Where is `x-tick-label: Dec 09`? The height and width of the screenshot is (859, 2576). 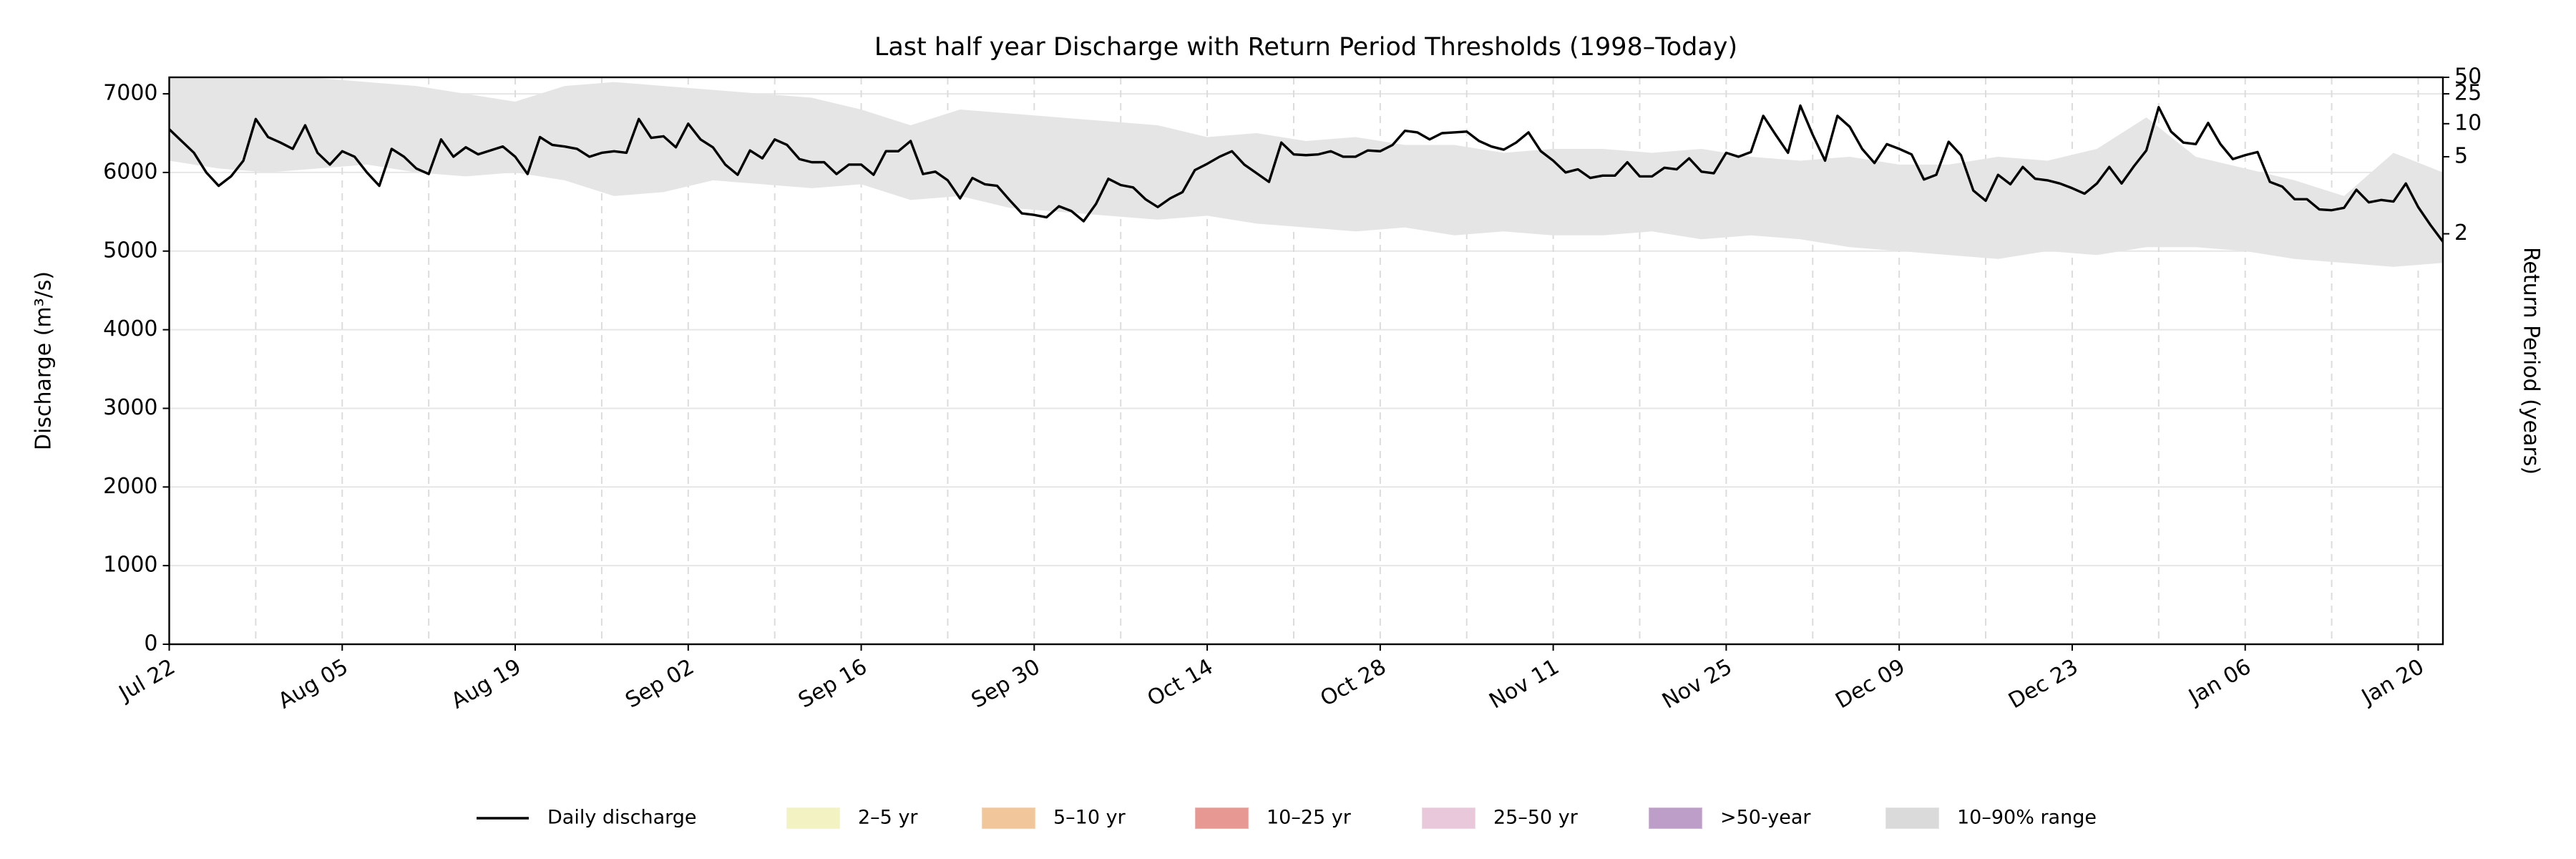 x-tick-label: Dec 09 is located at coordinates (1870, 684).